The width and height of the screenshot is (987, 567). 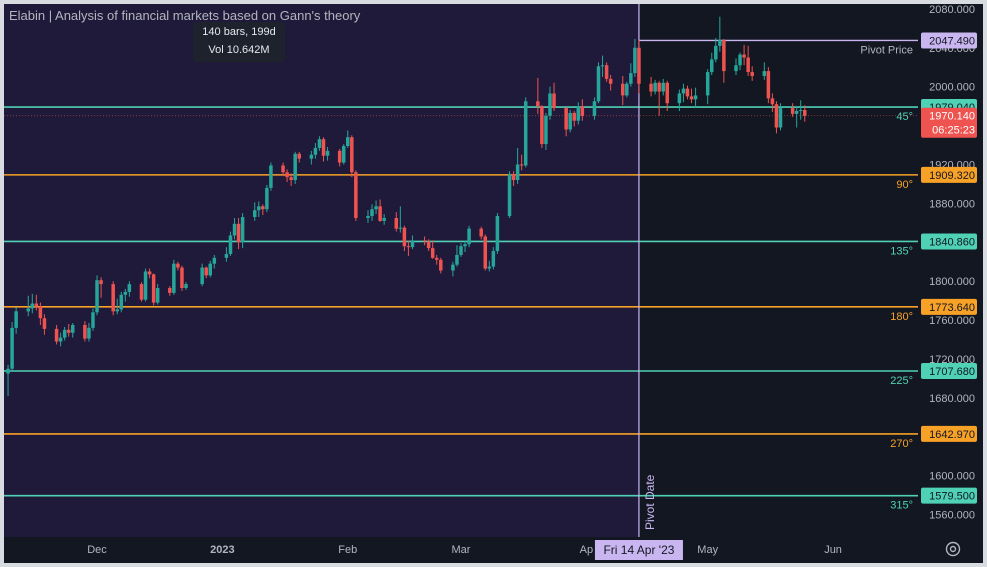 What do you see at coordinates (952, 88) in the screenshot?
I see `price-tick-label: 2000.000` at bounding box center [952, 88].